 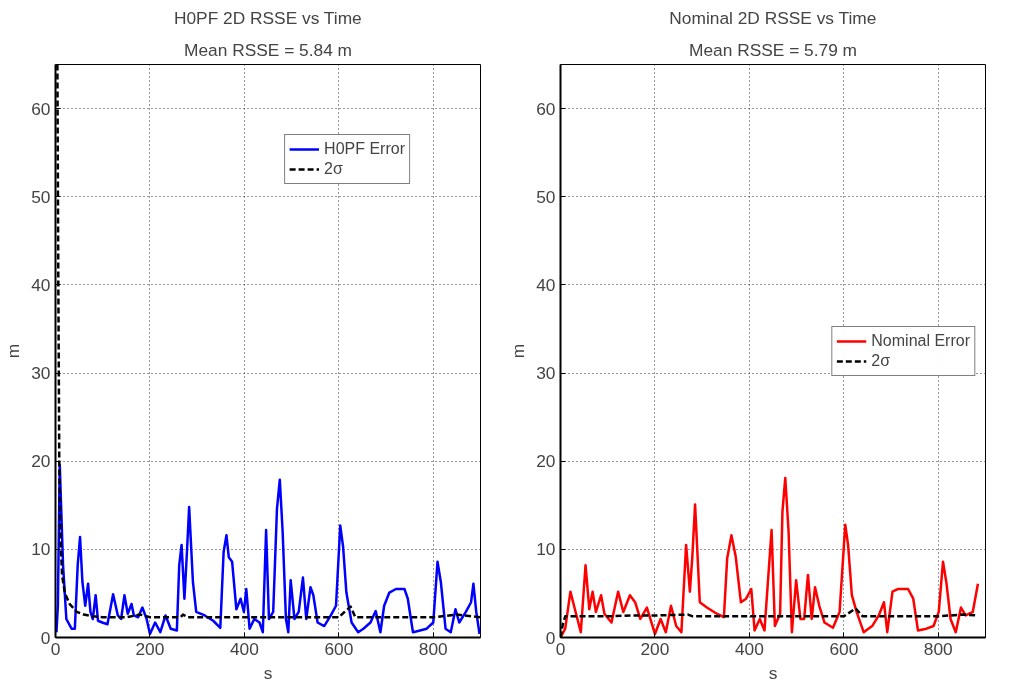 I want to click on legend-label: Nominal Error, so click(x=920, y=340).